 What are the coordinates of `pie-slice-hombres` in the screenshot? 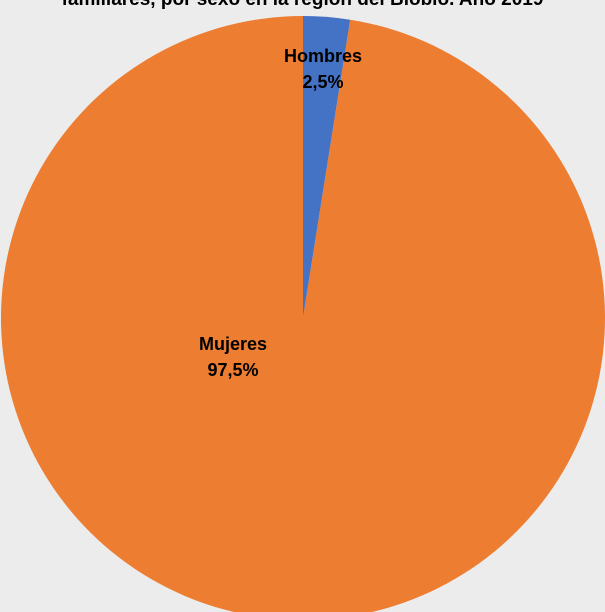 It's located at (327, 167).